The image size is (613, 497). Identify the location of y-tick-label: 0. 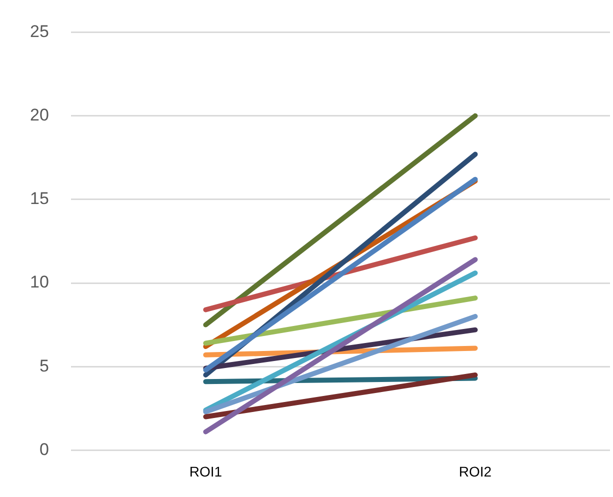
(44, 449).